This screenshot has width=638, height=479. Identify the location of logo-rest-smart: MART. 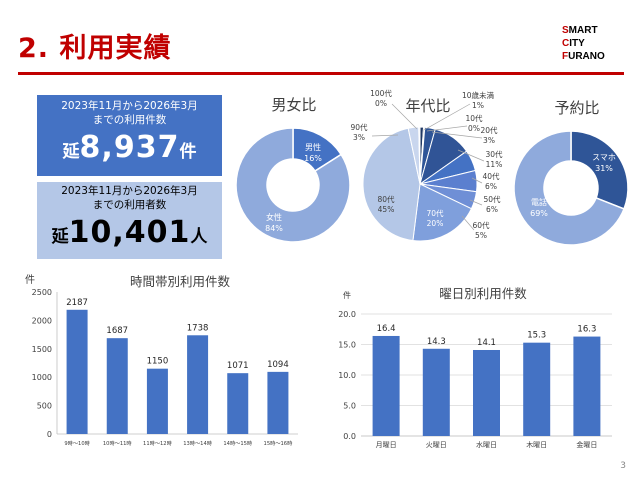
(583, 30).